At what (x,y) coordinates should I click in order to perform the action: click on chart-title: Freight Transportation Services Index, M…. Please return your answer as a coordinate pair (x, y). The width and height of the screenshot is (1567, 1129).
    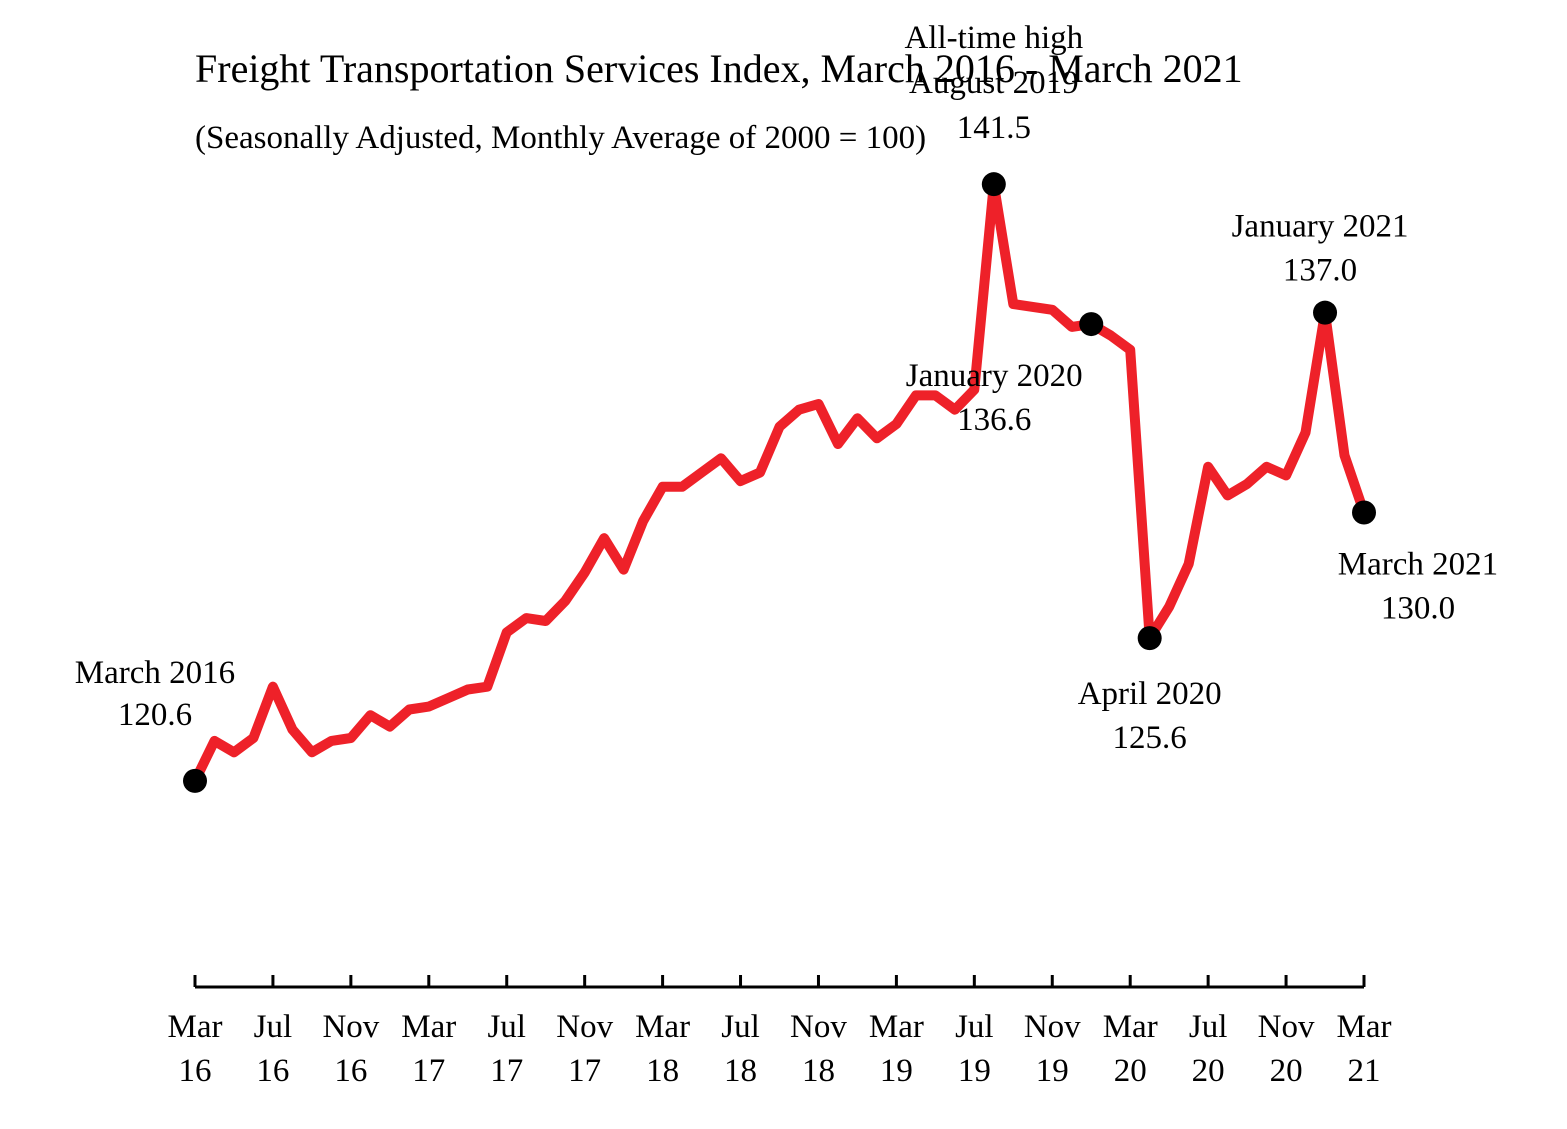
    Looking at the image, I should click on (719, 68).